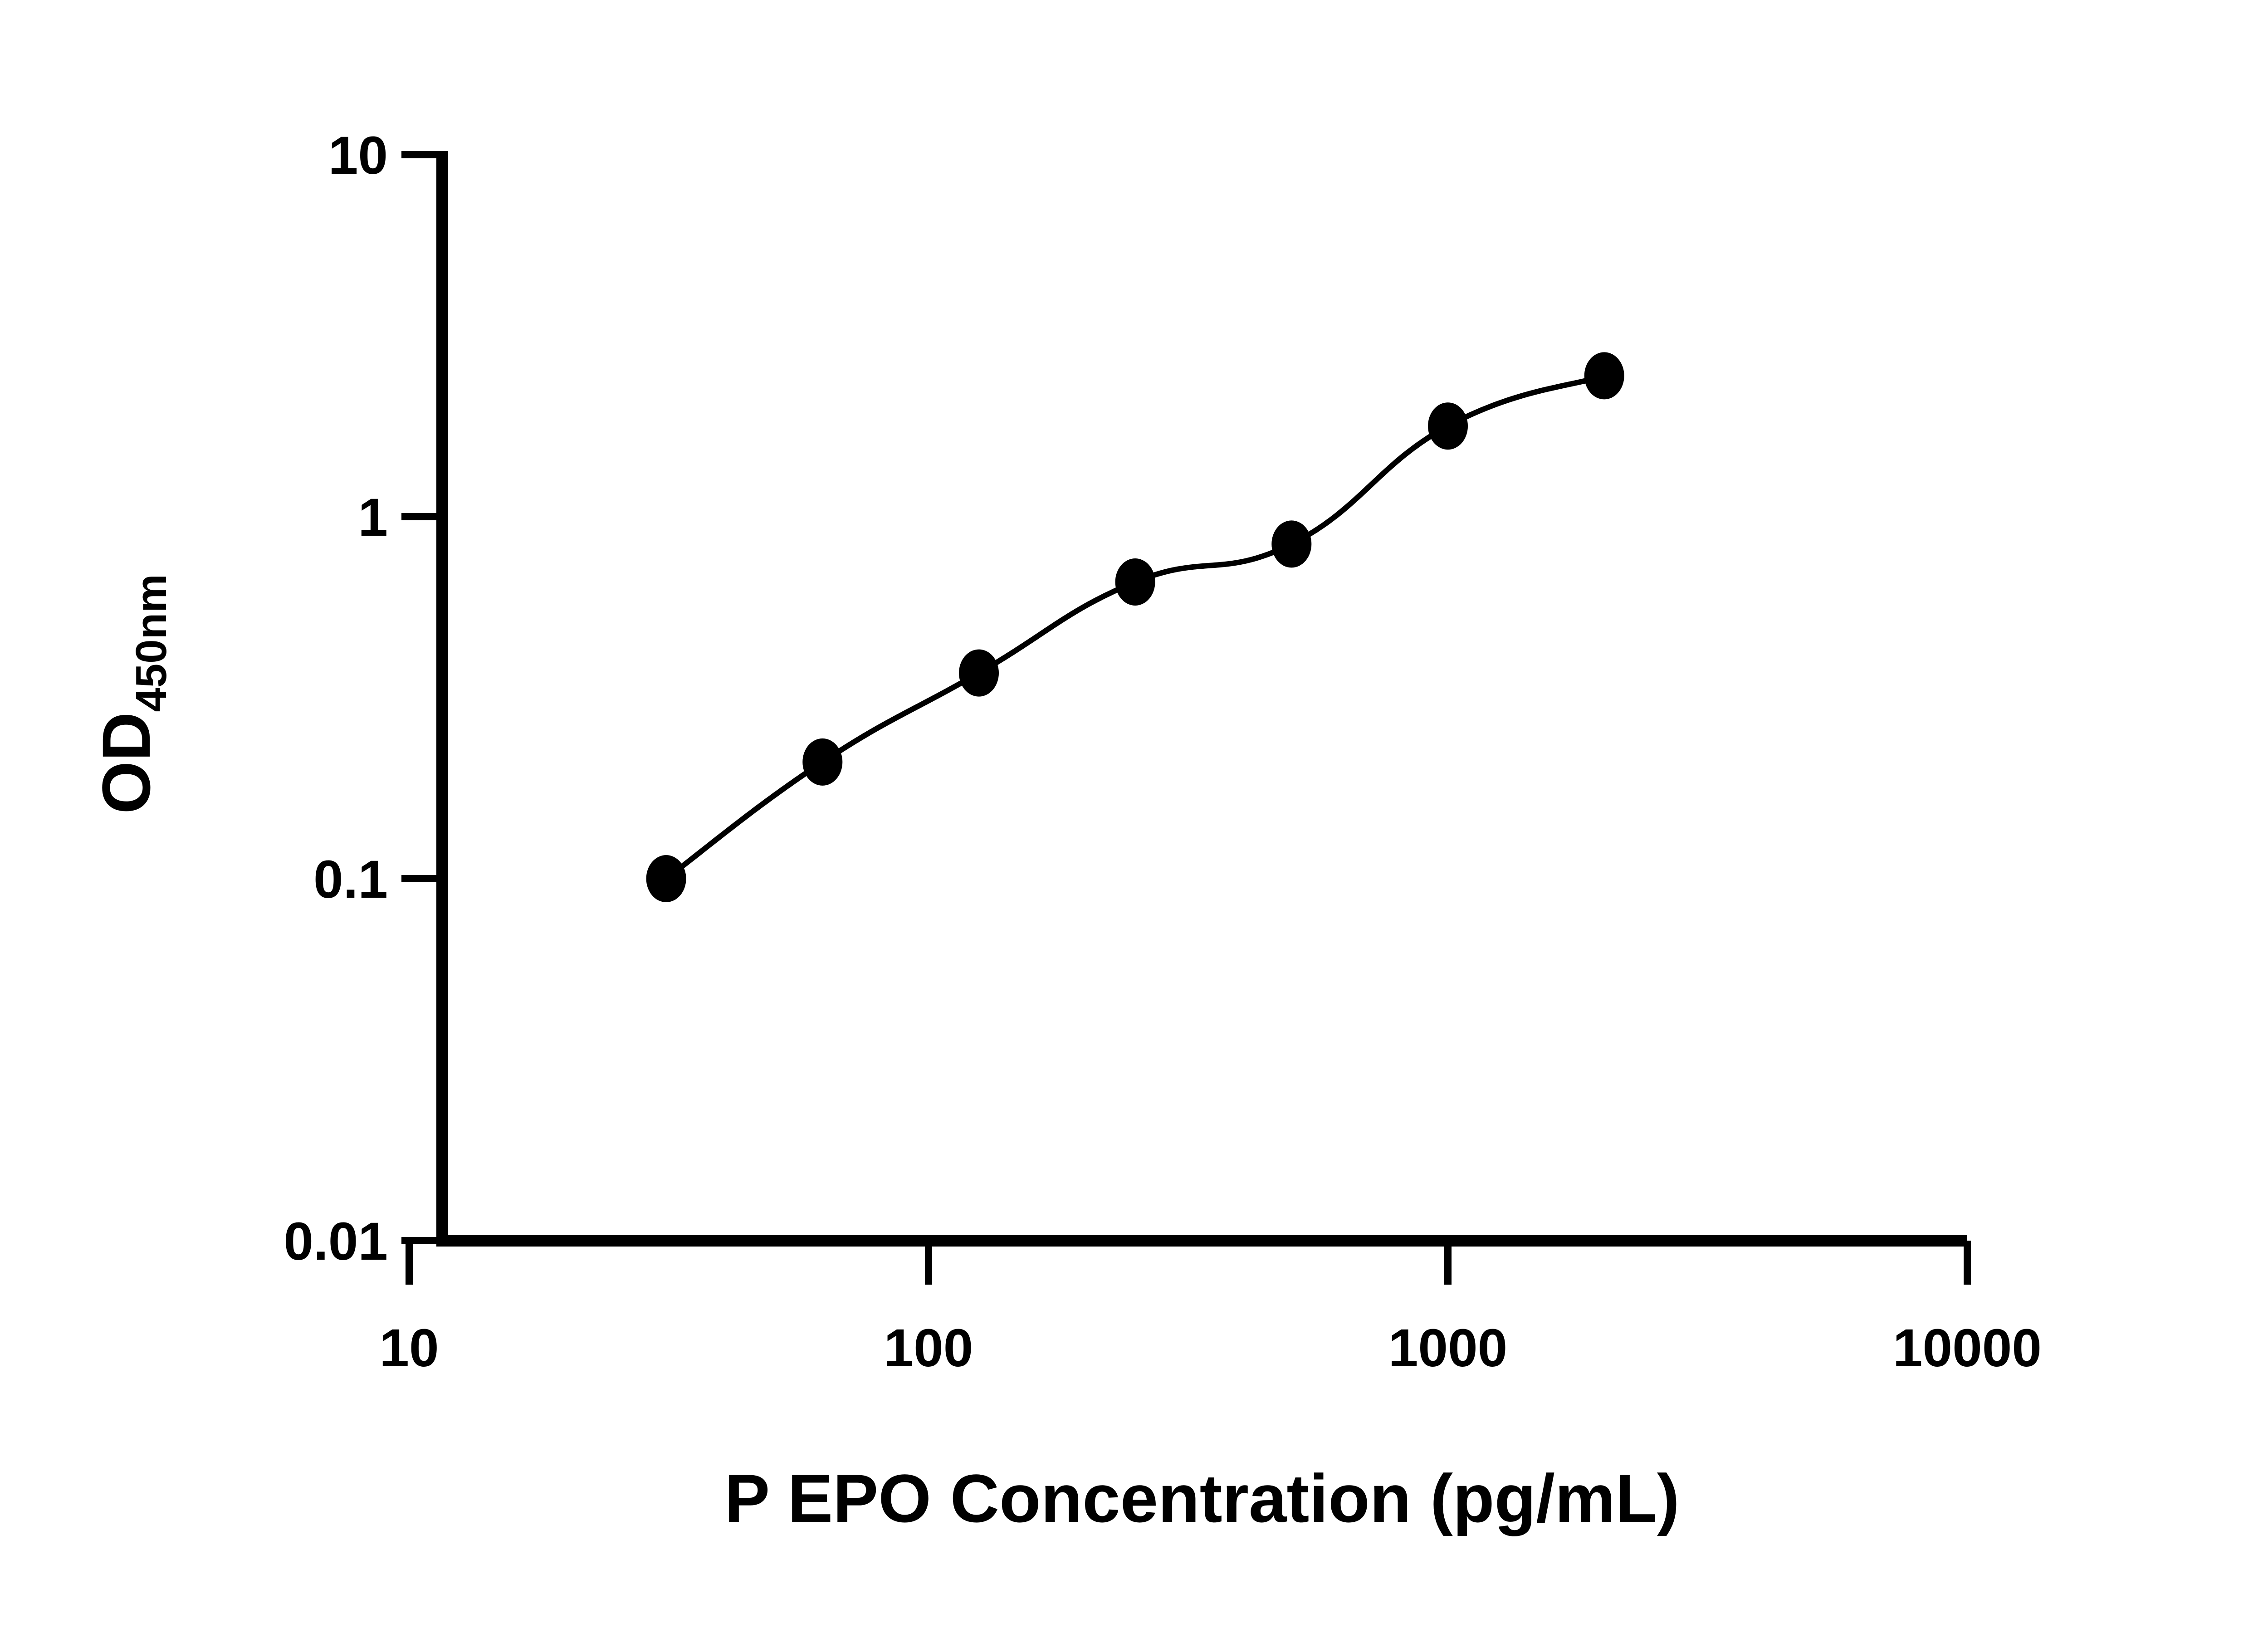  Describe the element at coordinates (336, 698) in the screenshot. I see `y-axis-tick-labels: 10 1 0.1 0.01` at that location.